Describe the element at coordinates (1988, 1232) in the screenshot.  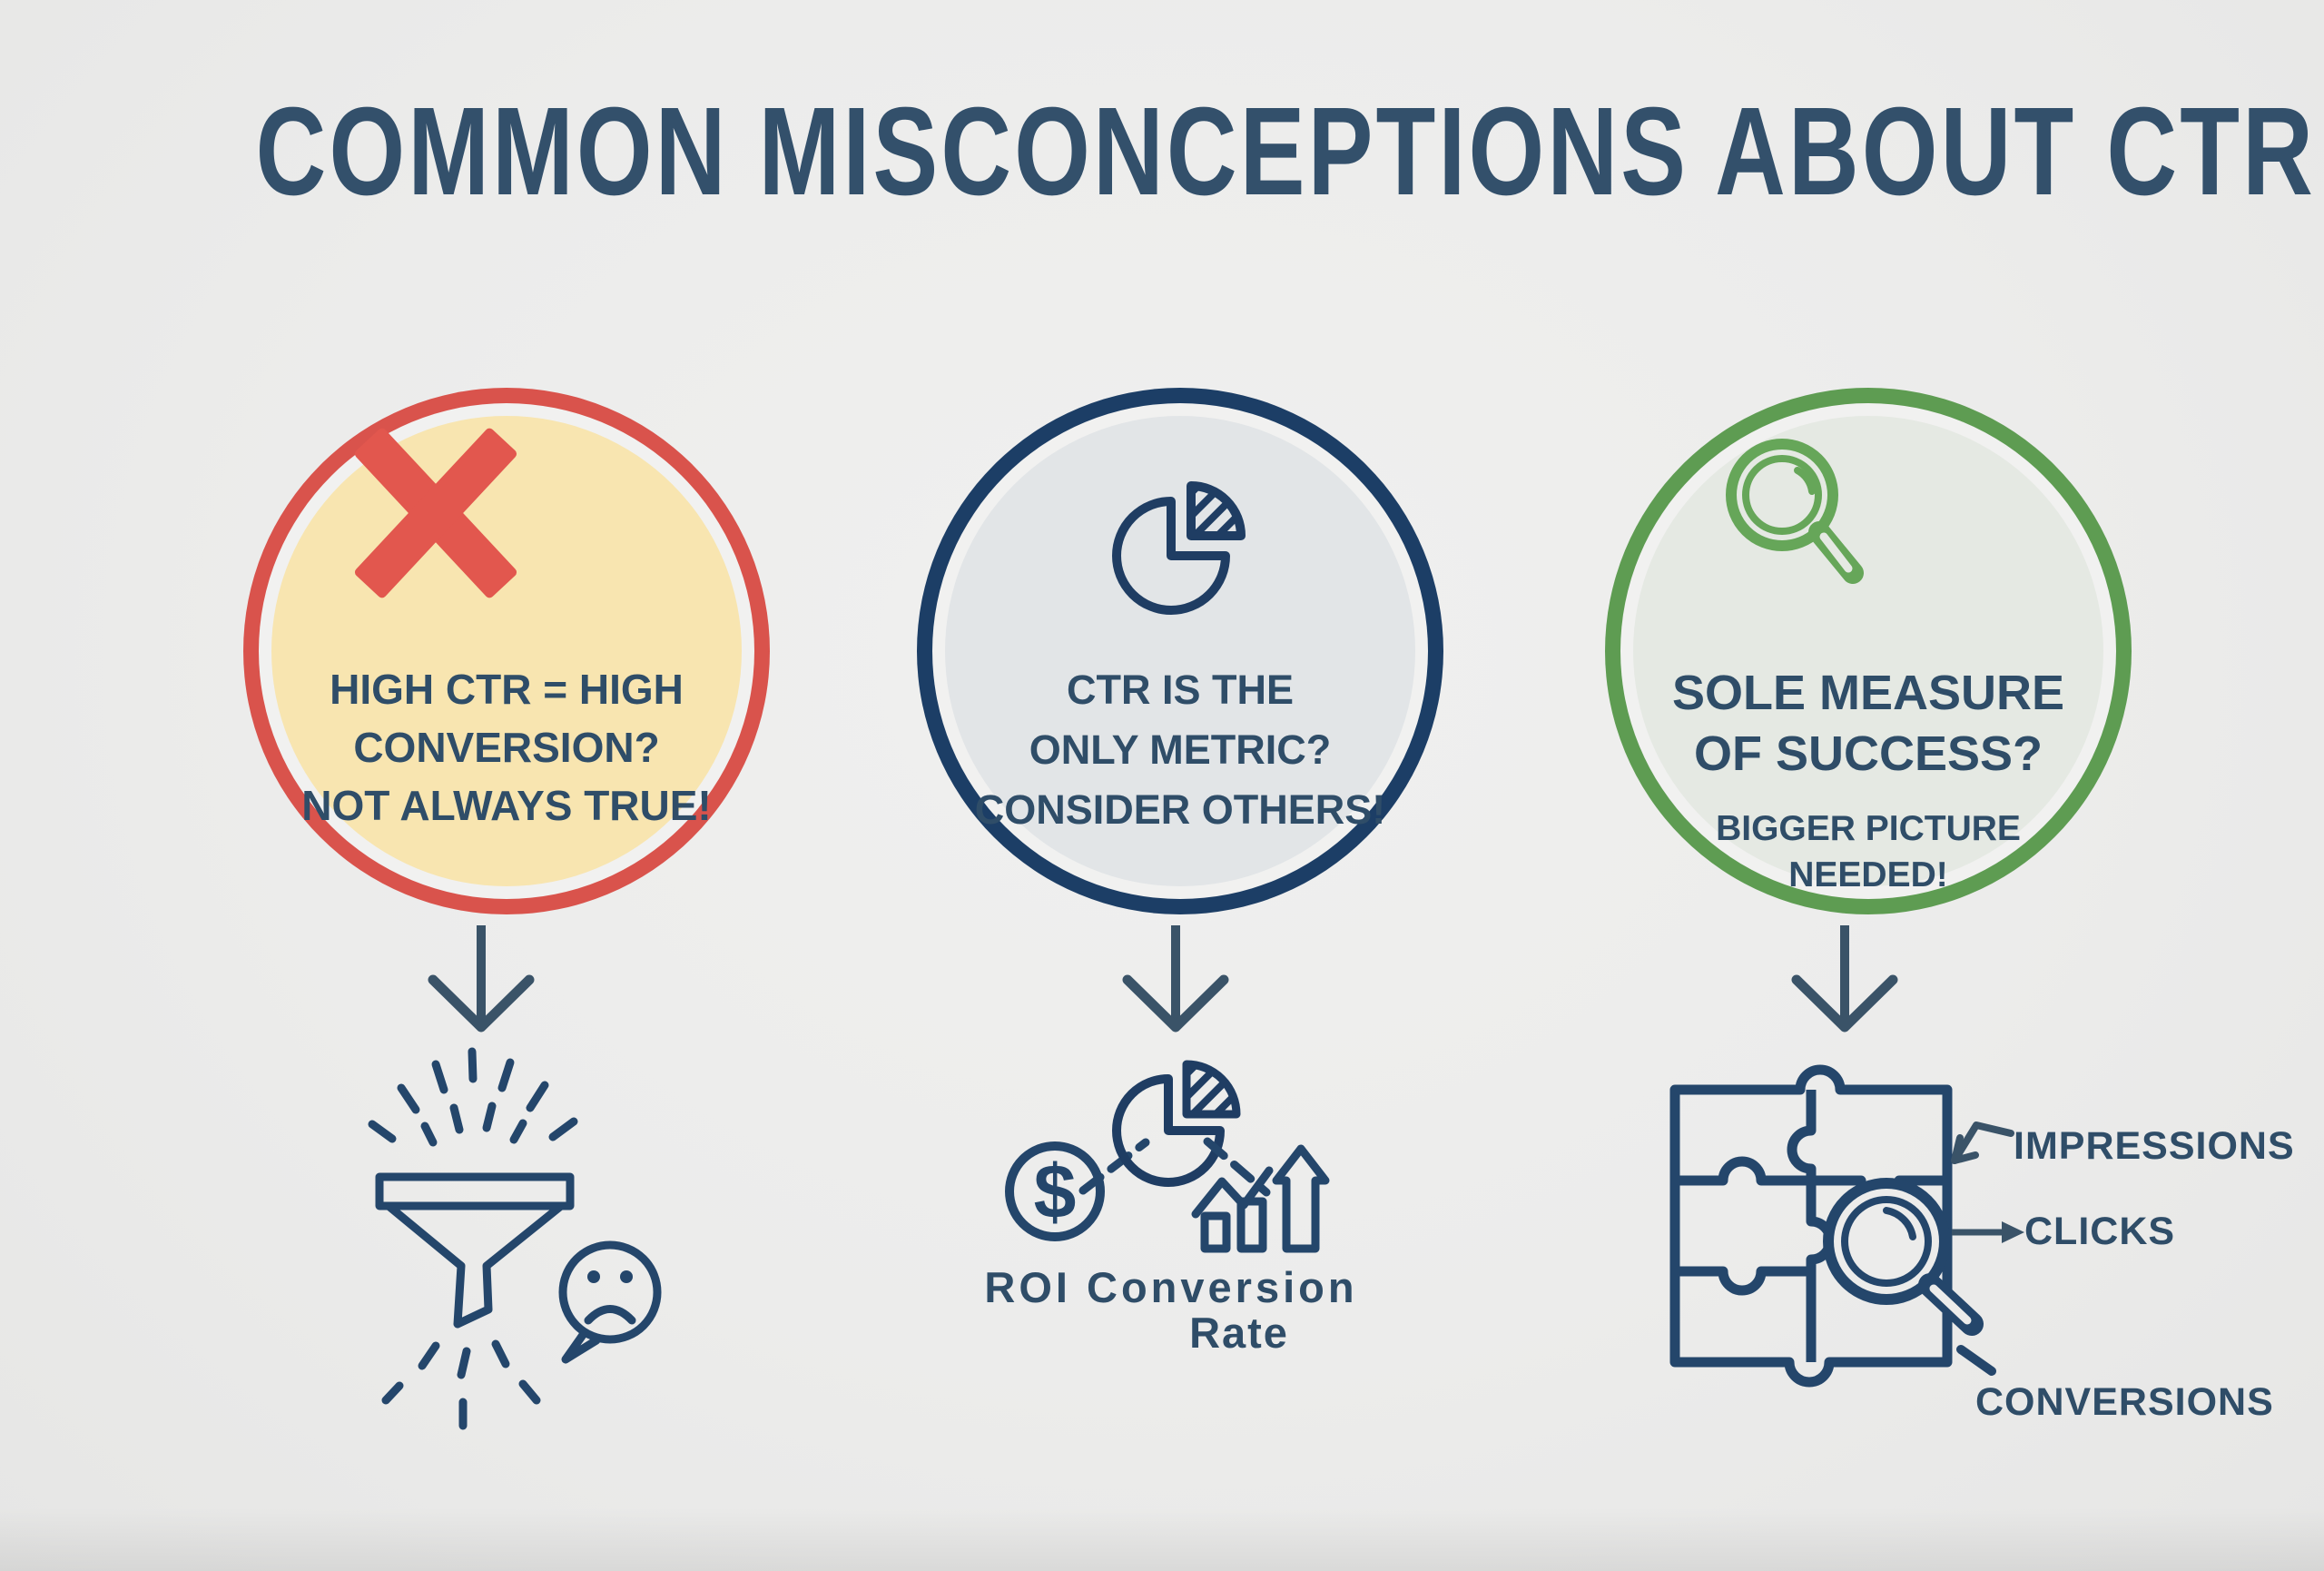
I see `clicks-arrow-icon` at that location.